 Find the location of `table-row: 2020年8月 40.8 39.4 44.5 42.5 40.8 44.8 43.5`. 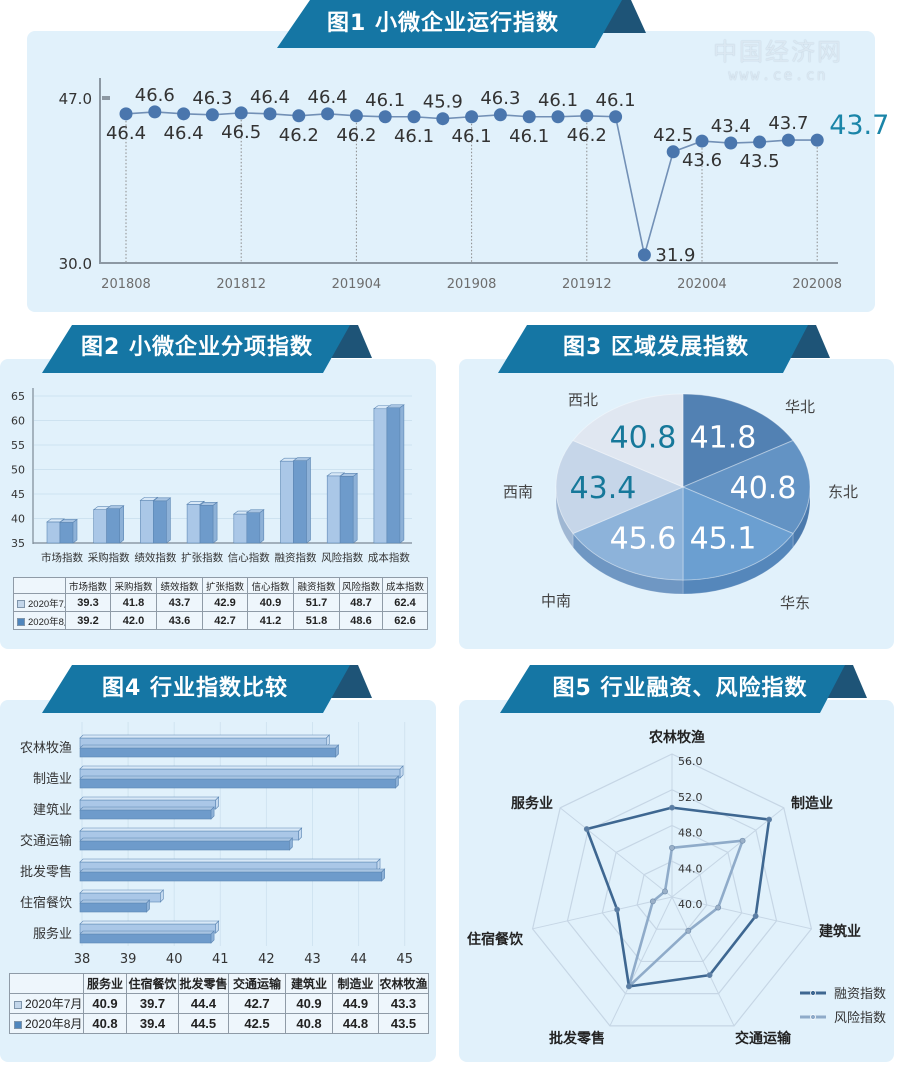

table-row: 2020年8月 40.8 39.4 44.5 42.5 40.8 44.8 43.5 is located at coordinates (219, 1023).